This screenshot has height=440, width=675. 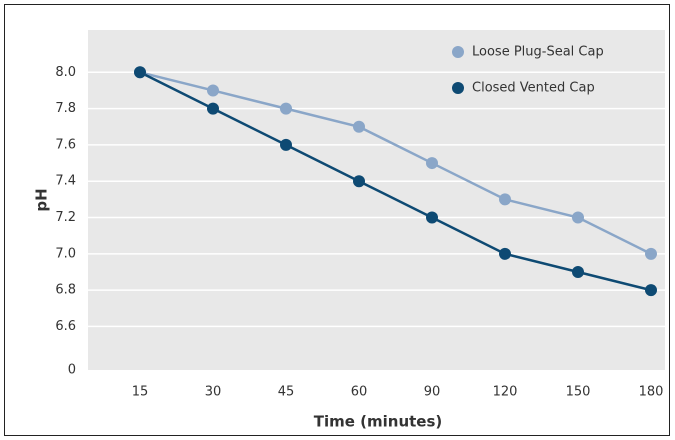 I want to click on y-tick-label: 8.0, so click(x=65, y=72).